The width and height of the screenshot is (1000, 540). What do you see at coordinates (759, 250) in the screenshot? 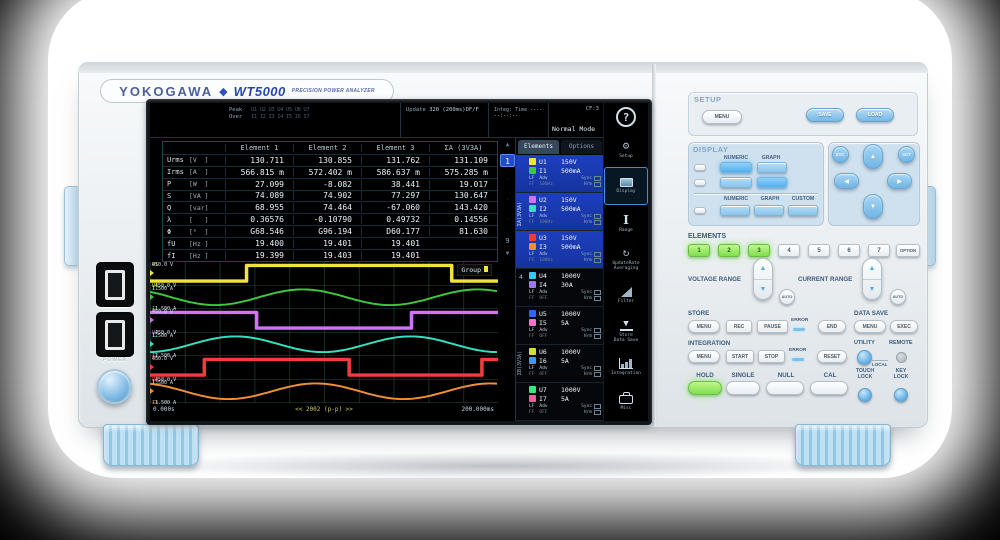
I see `element-key: 3` at bounding box center [759, 250].